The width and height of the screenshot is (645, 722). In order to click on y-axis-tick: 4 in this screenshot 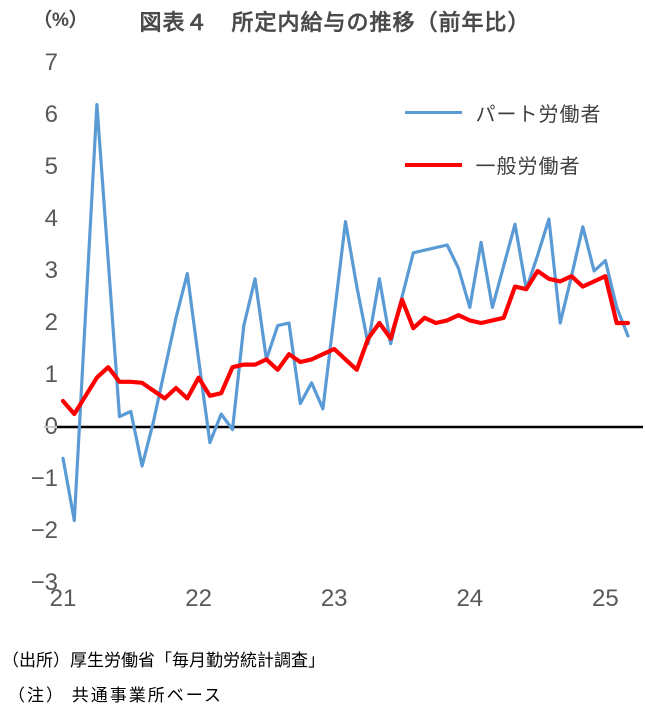, I will do `click(51, 218)`.